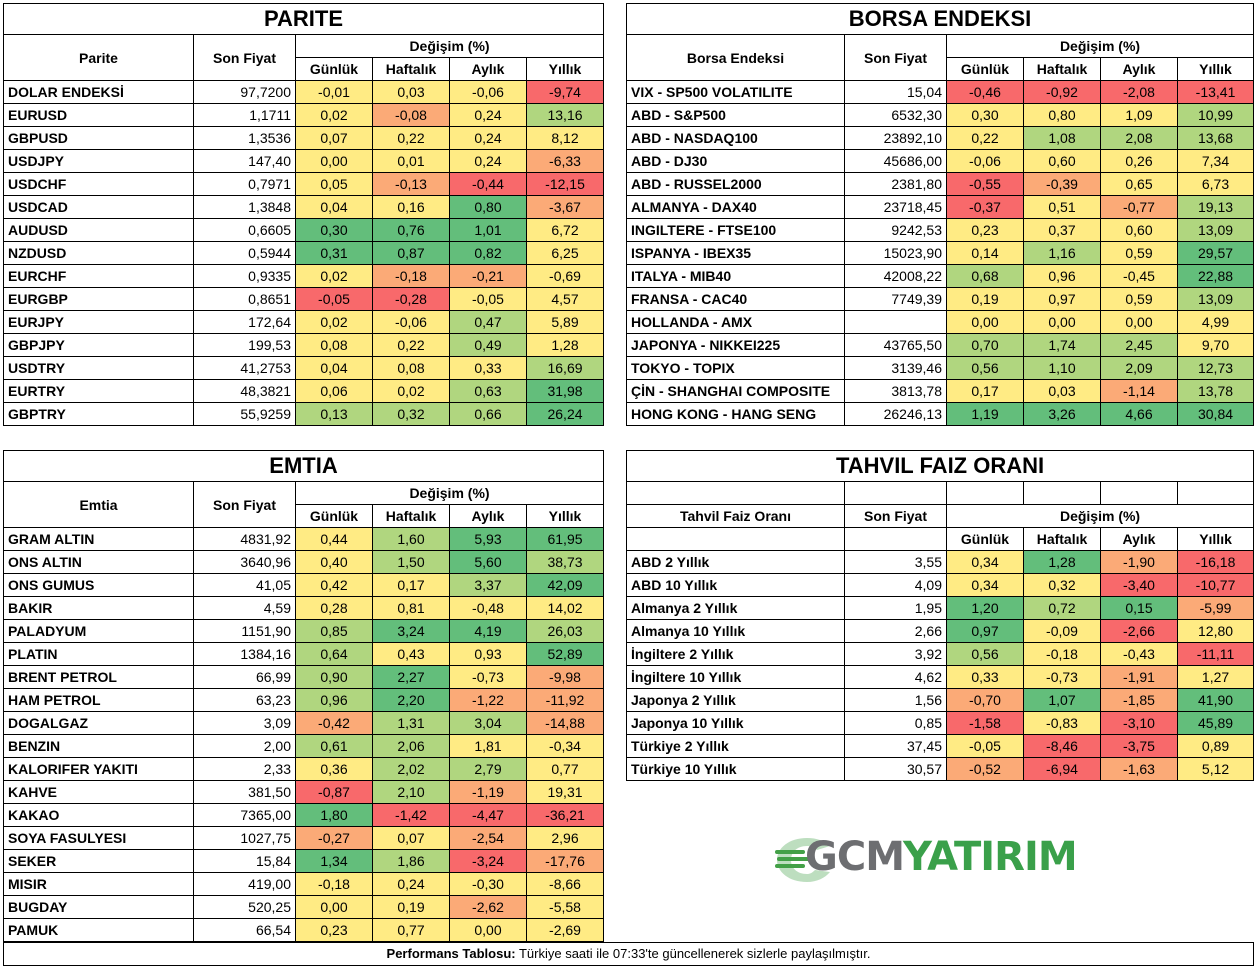 Image resolution: width=1255 pixels, height=966 pixels. I want to click on change-cell: -1,63, so click(1139, 769).